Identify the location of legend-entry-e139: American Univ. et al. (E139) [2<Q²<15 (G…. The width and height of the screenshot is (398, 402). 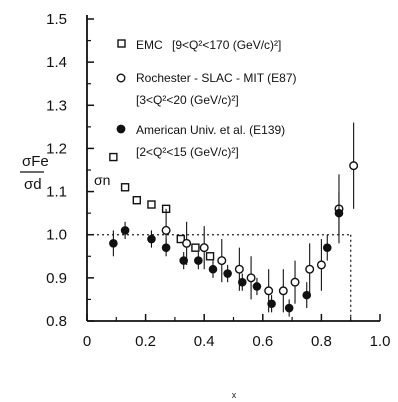
(200, 141).